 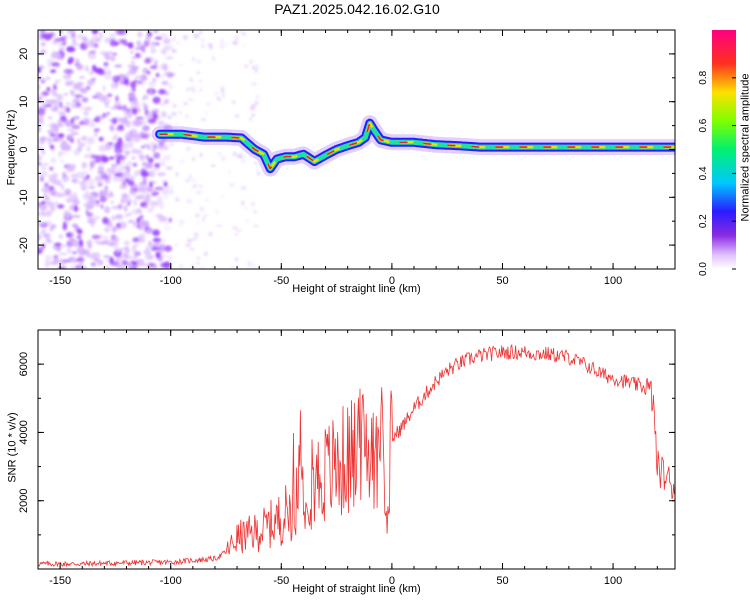 What do you see at coordinates (724, 149) in the screenshot?
I see `colorbar-gradient` at bounding box center [724, 149].